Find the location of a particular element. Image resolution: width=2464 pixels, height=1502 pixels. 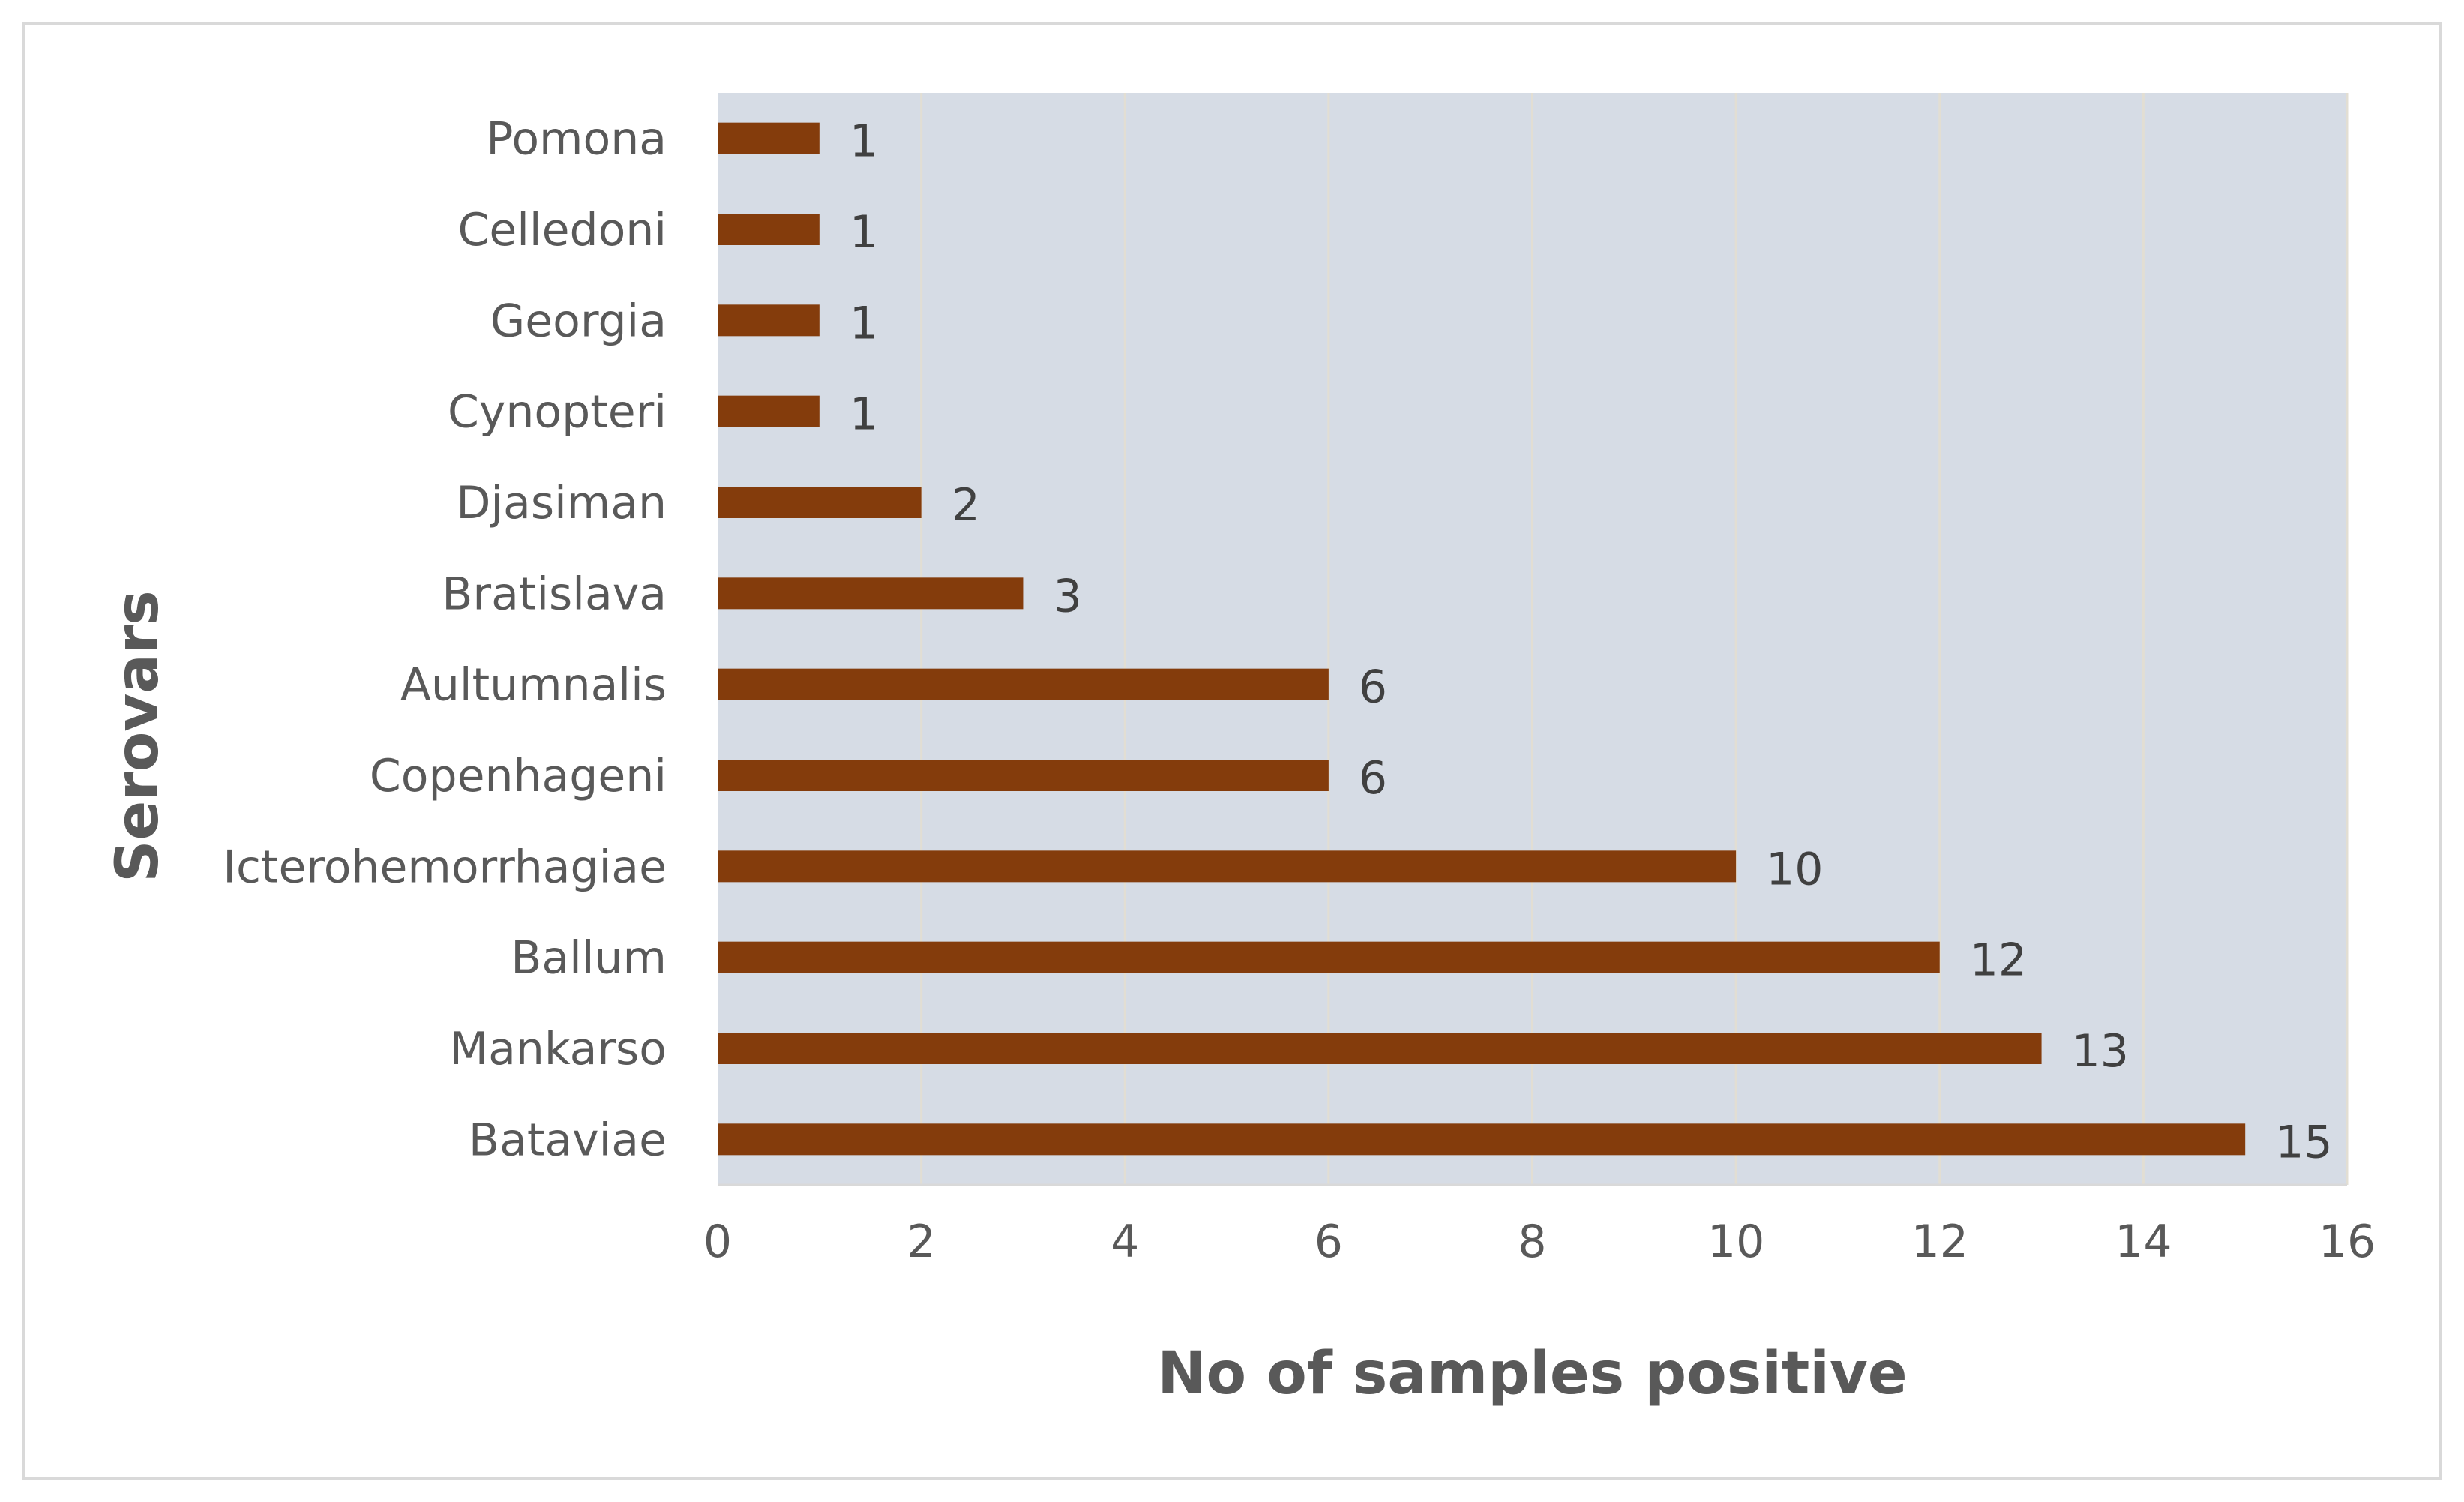

x-tick-labels: 0 2 4 6 8 10 12 14 16 is located at coordinates (1539, 1242).